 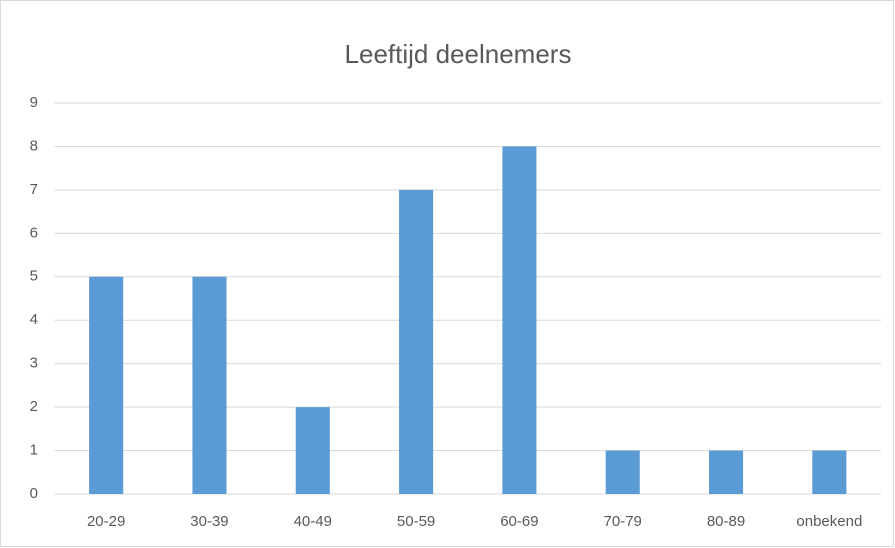 I want to click on x-tick-label: 80-89, so click(x=726, y=521).